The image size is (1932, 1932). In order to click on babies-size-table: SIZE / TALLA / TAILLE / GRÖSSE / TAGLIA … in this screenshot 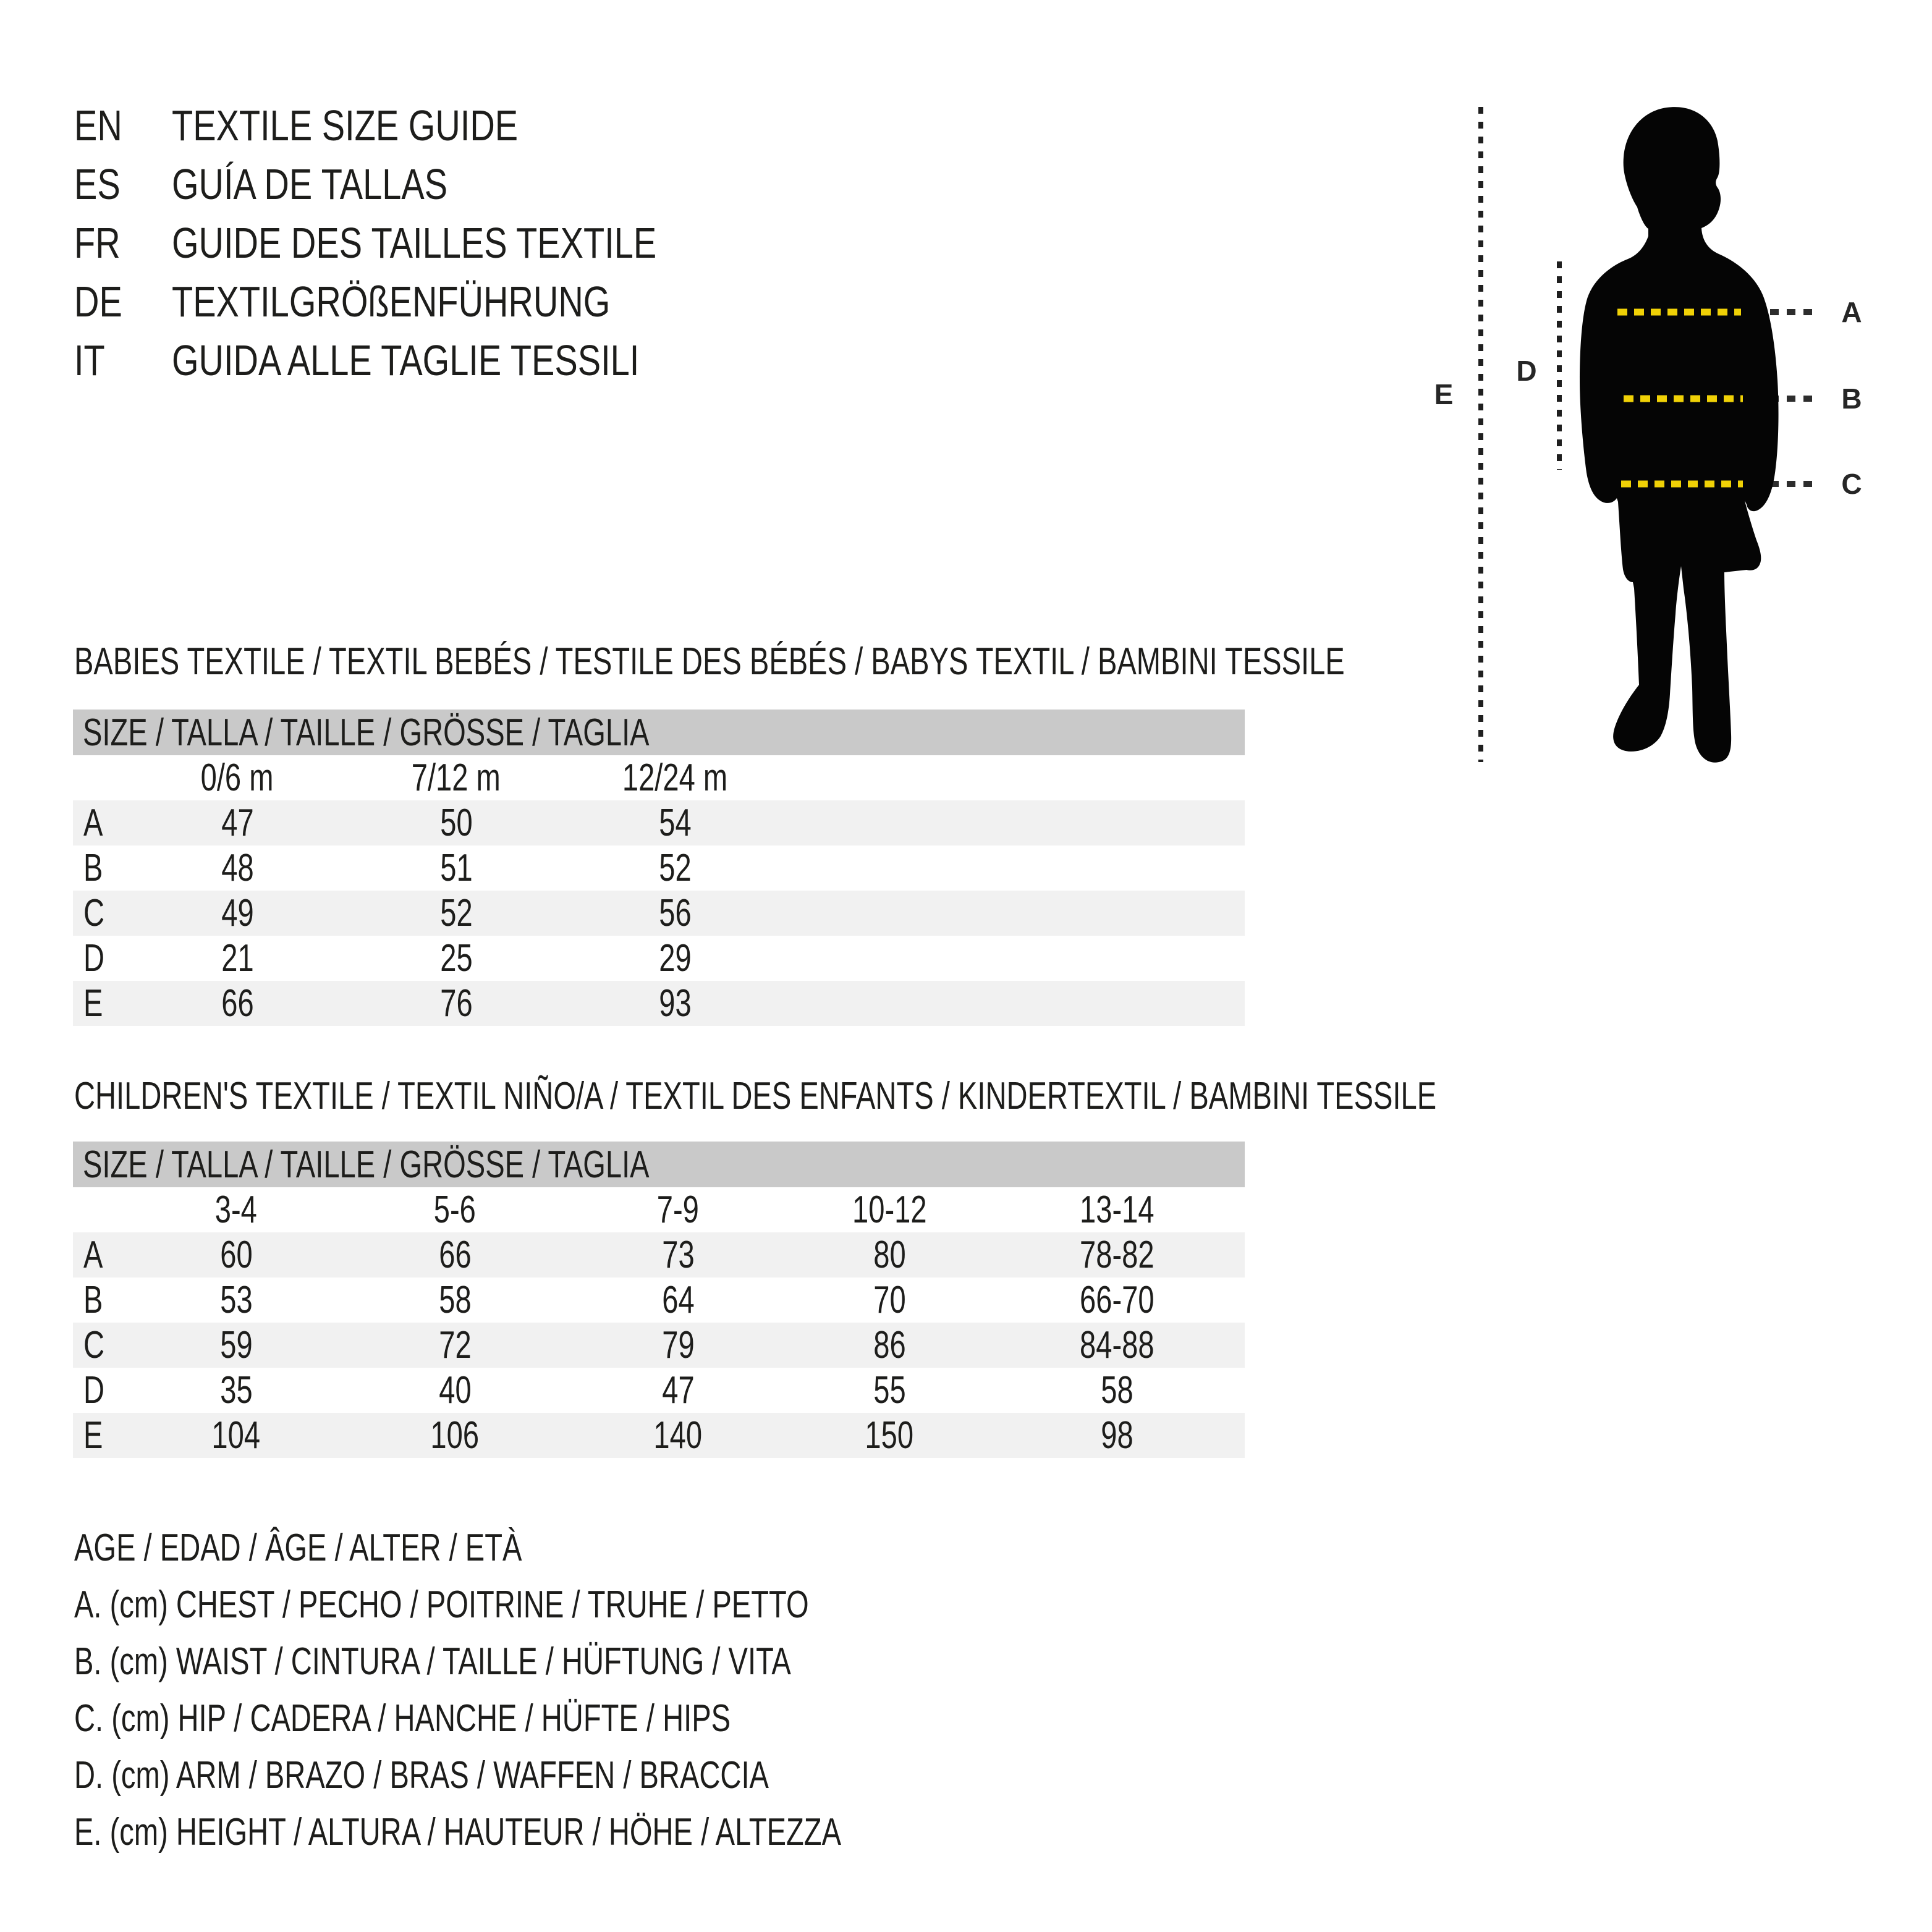, I will do `click(659, 868)`.